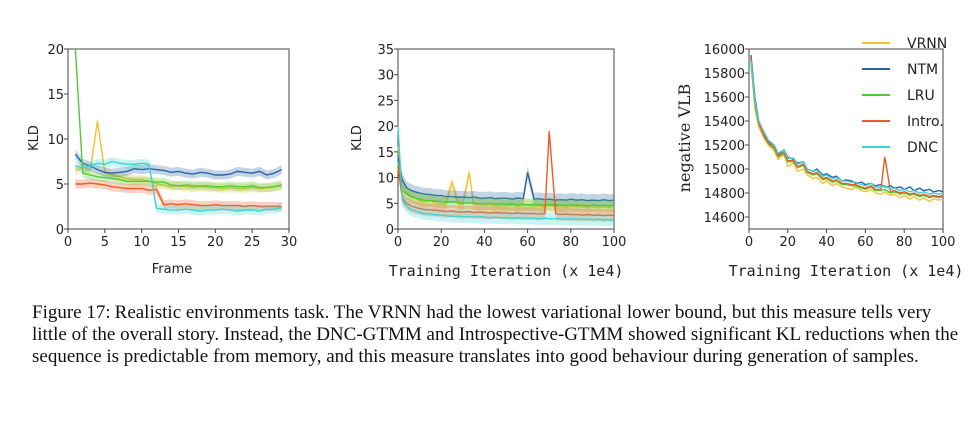 The height and width of the screenshot is (428, 978). Describe the element at coordinates (684, 138) in the screenshot. I see `y-axis-label: negative VLB` at that location.